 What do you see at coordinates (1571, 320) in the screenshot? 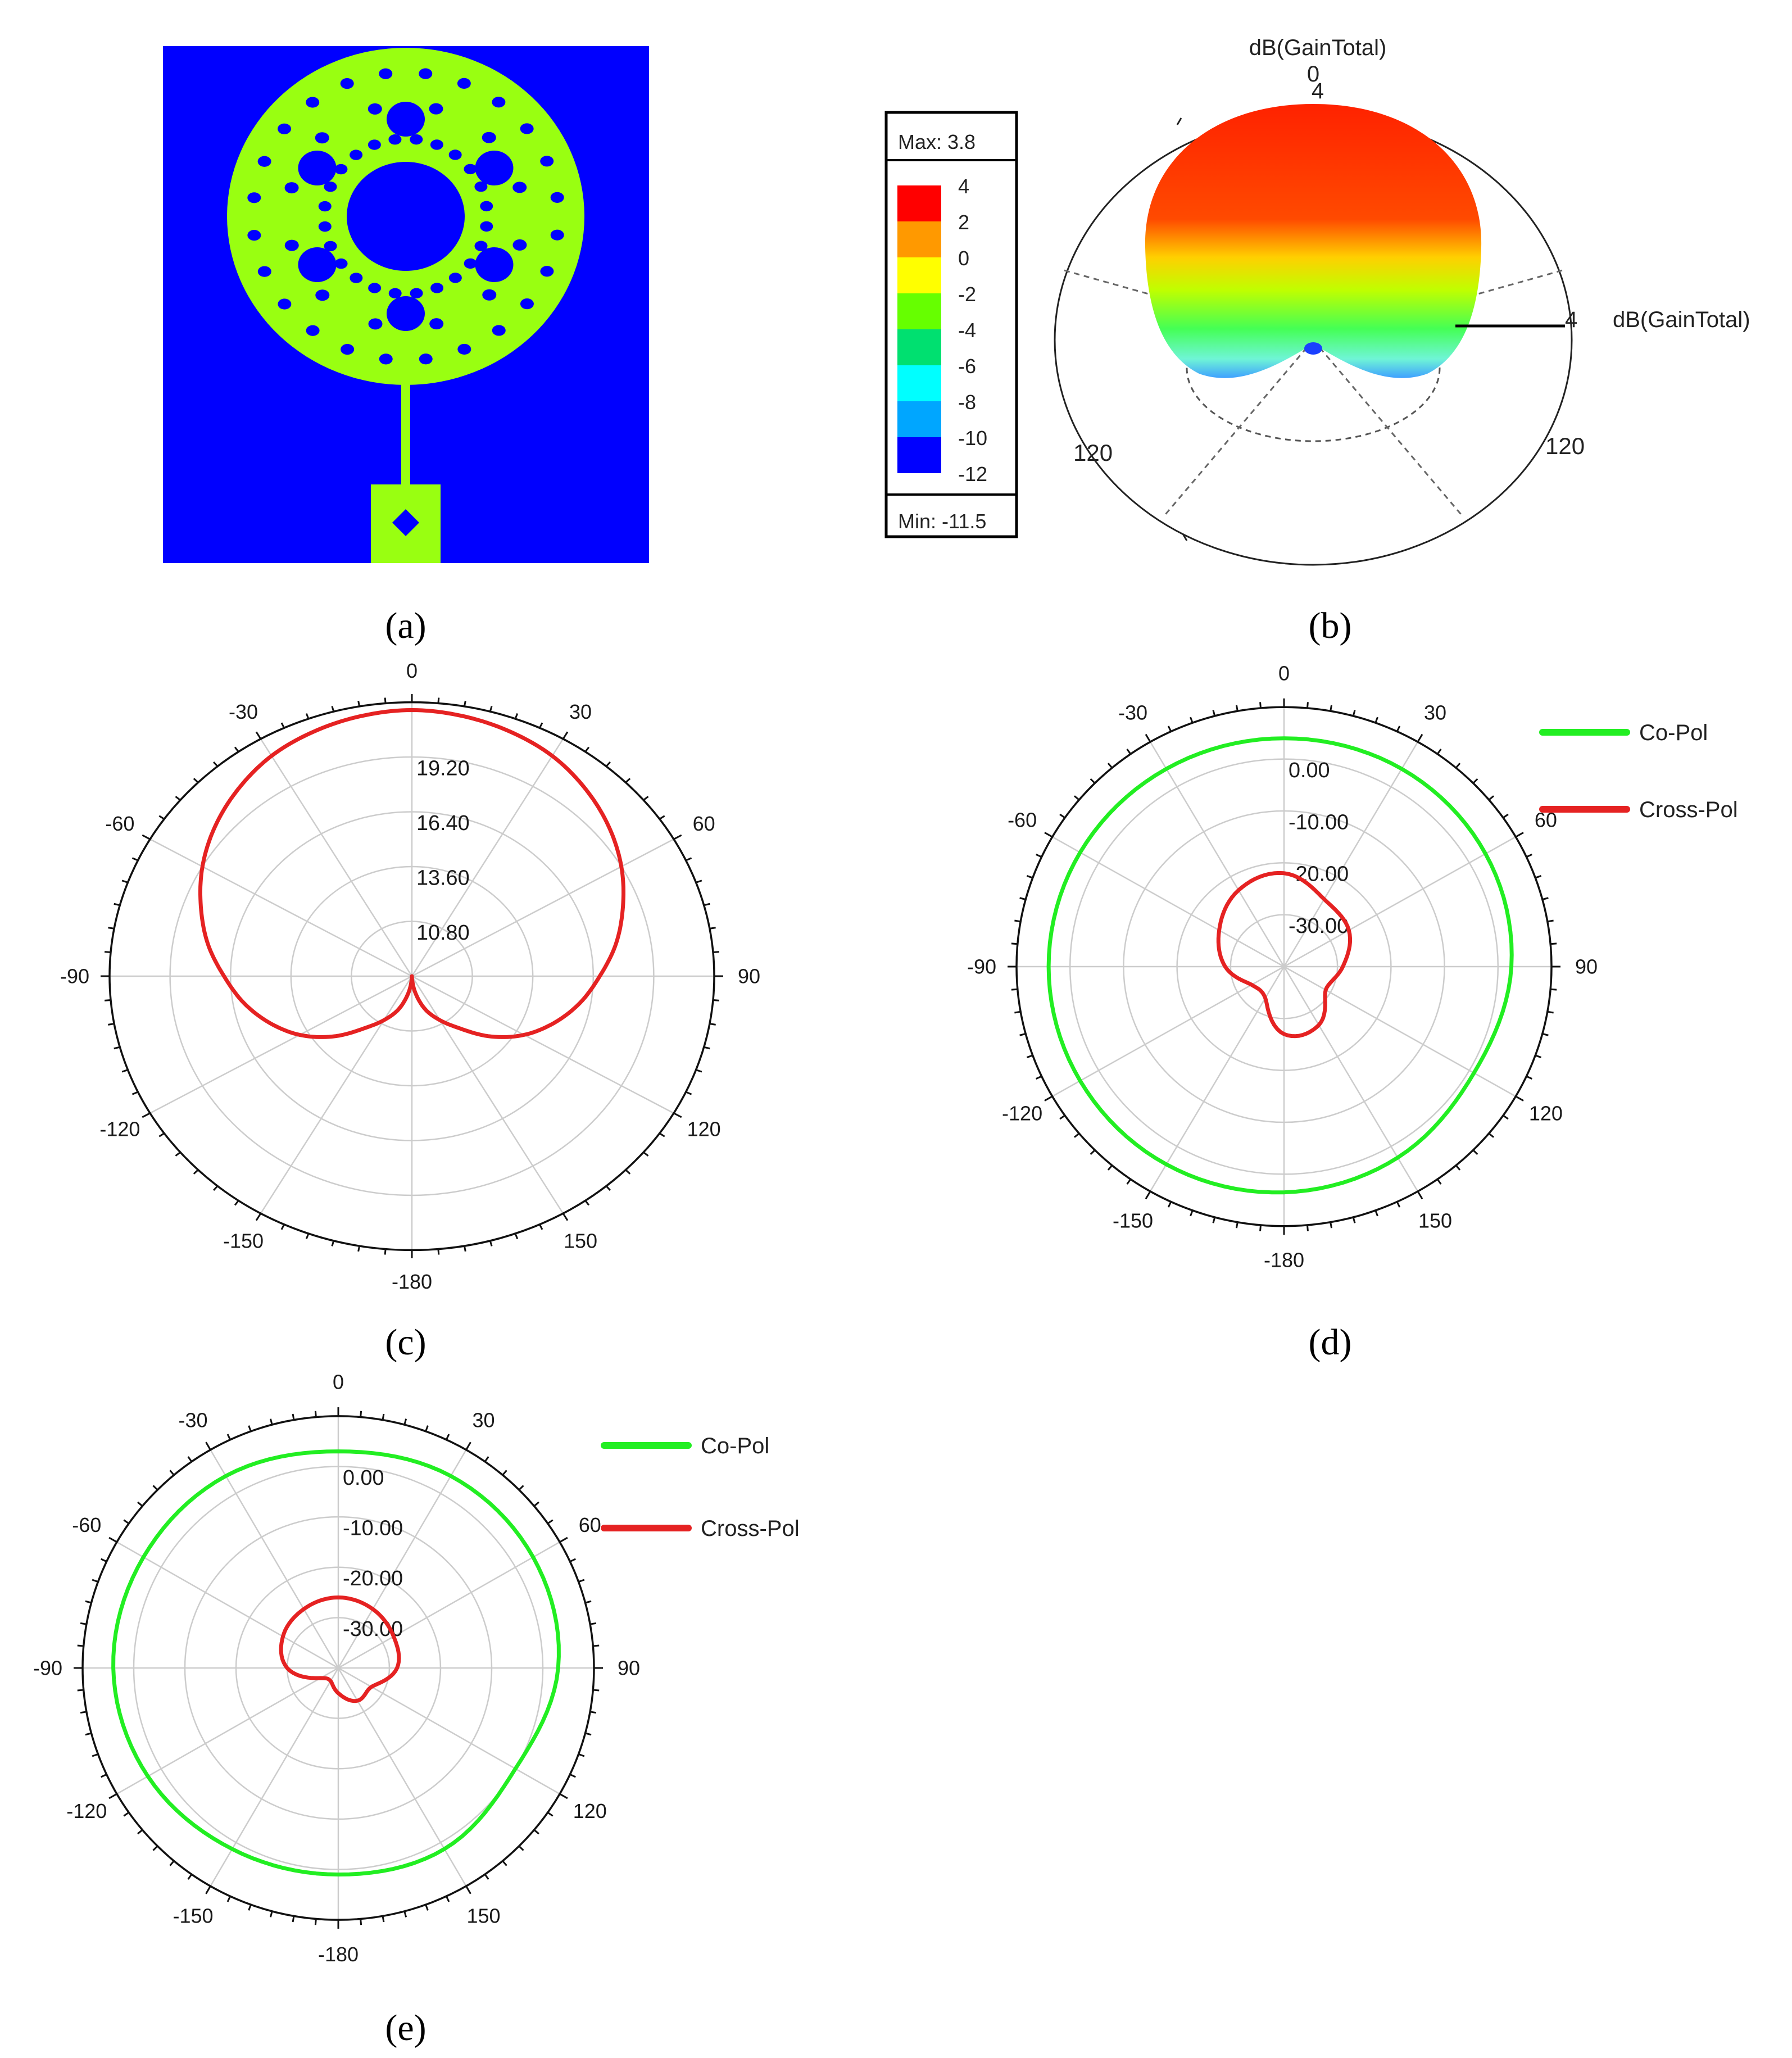
I see `axis-right-value: 4` at bounding box center [1571, 320].